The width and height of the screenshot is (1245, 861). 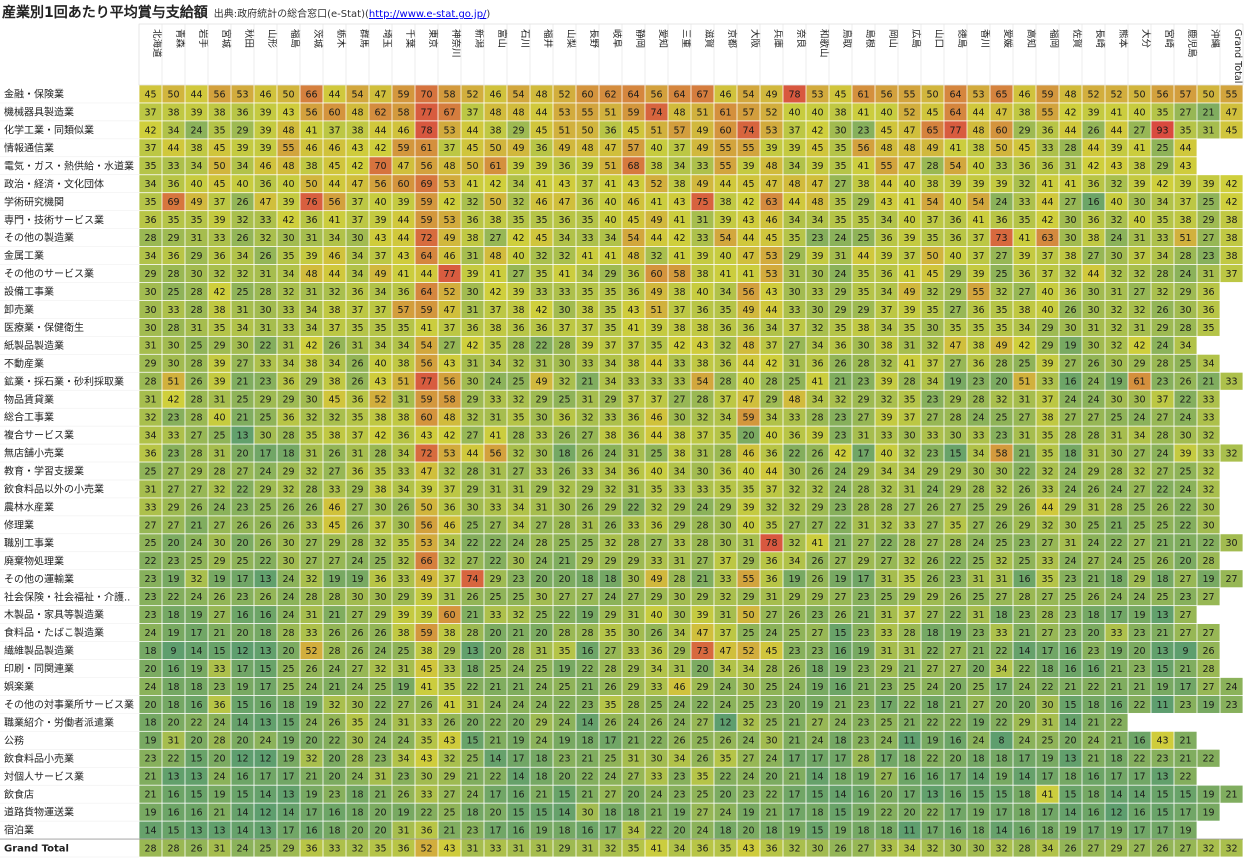 What do you see at coordinates (1162, 184) in the screenshot?
I see `cell-value: 42` at bounding box center [1162, 184].